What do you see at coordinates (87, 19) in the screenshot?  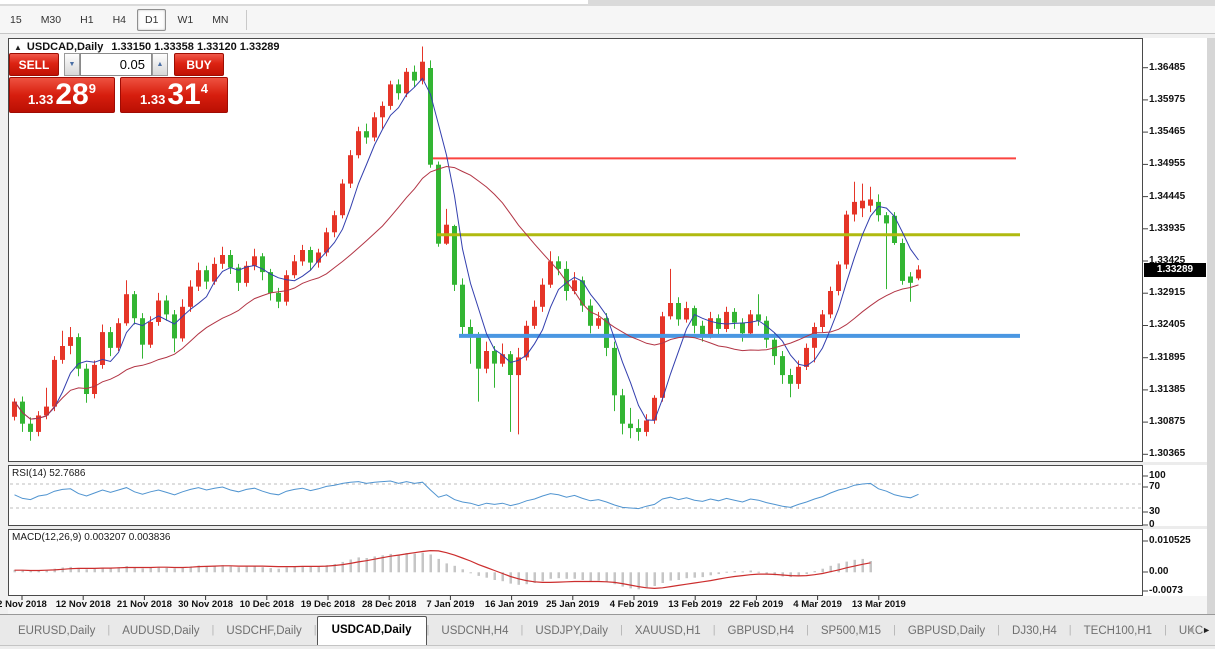 I see `timeframe-button-H1: H1` at bounding box center [87, 19].